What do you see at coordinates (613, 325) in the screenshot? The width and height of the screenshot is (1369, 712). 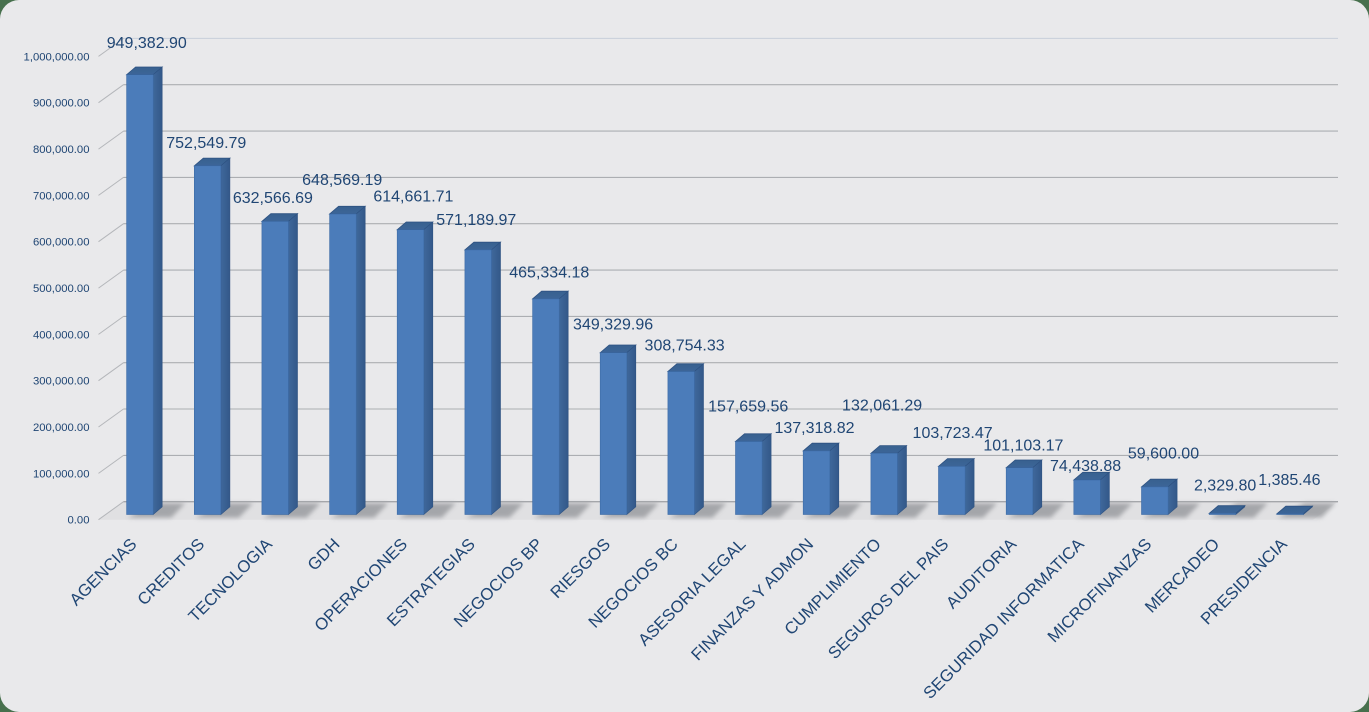 I see `svg-text: 349,329.96` at bounding box center [613, 325].